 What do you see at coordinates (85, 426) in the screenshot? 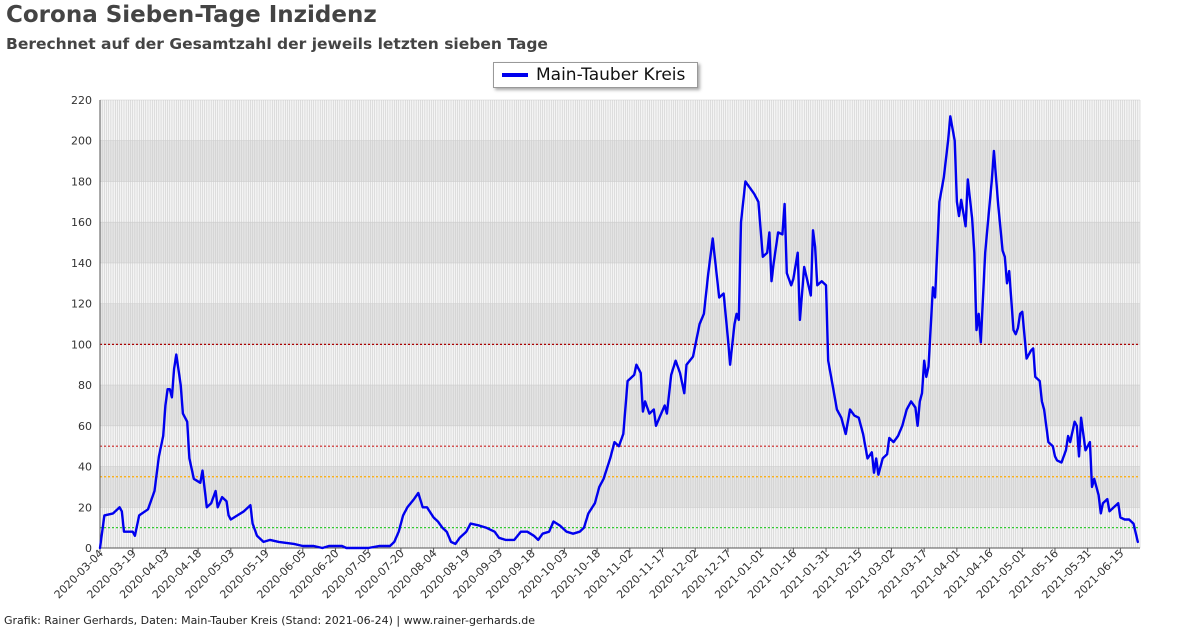
I see `y-tick-label: 60` at bounding box center [85, 426].